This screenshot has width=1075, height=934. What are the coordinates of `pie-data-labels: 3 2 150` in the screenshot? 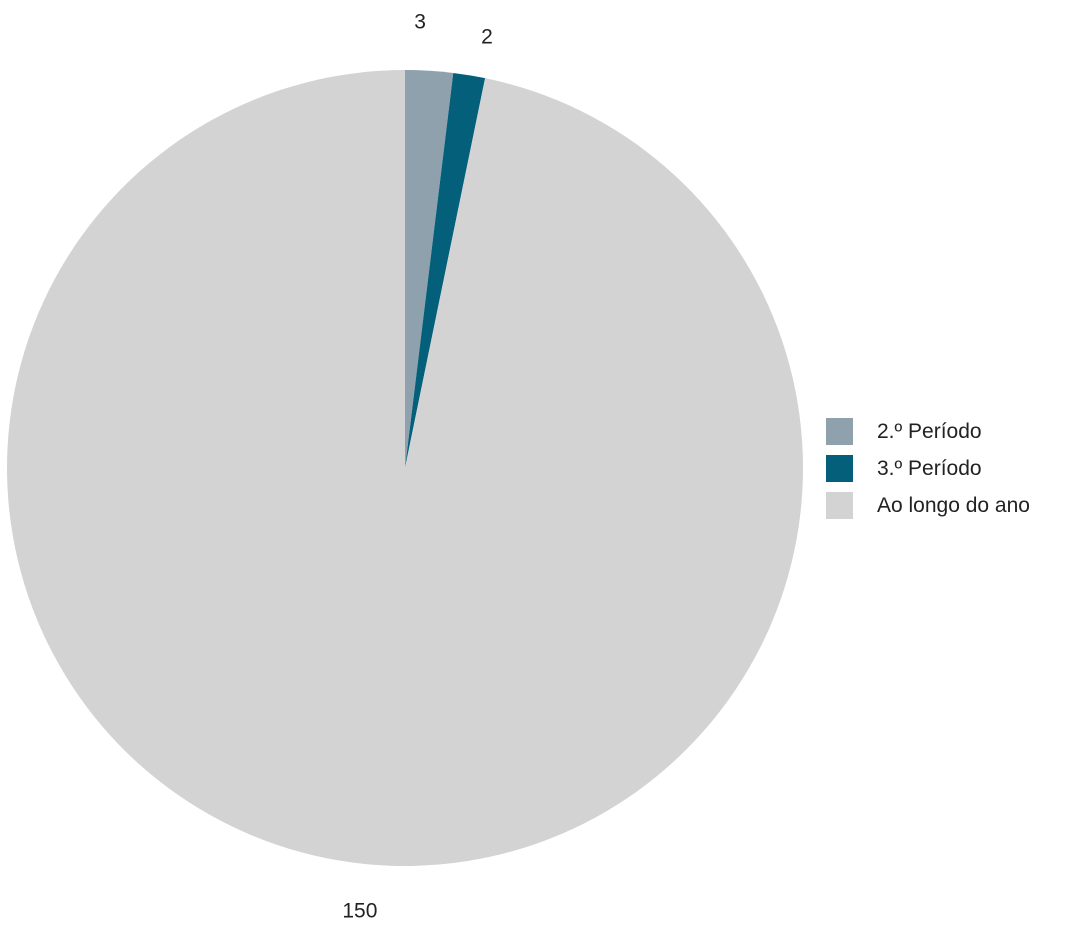 It's located at (417, 466).